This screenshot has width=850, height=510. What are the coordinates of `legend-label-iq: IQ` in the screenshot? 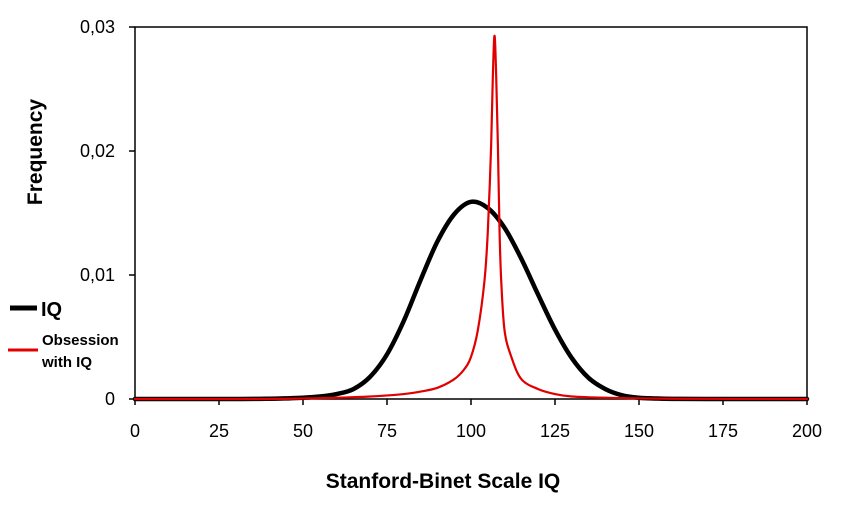 It's located at (51, 310).